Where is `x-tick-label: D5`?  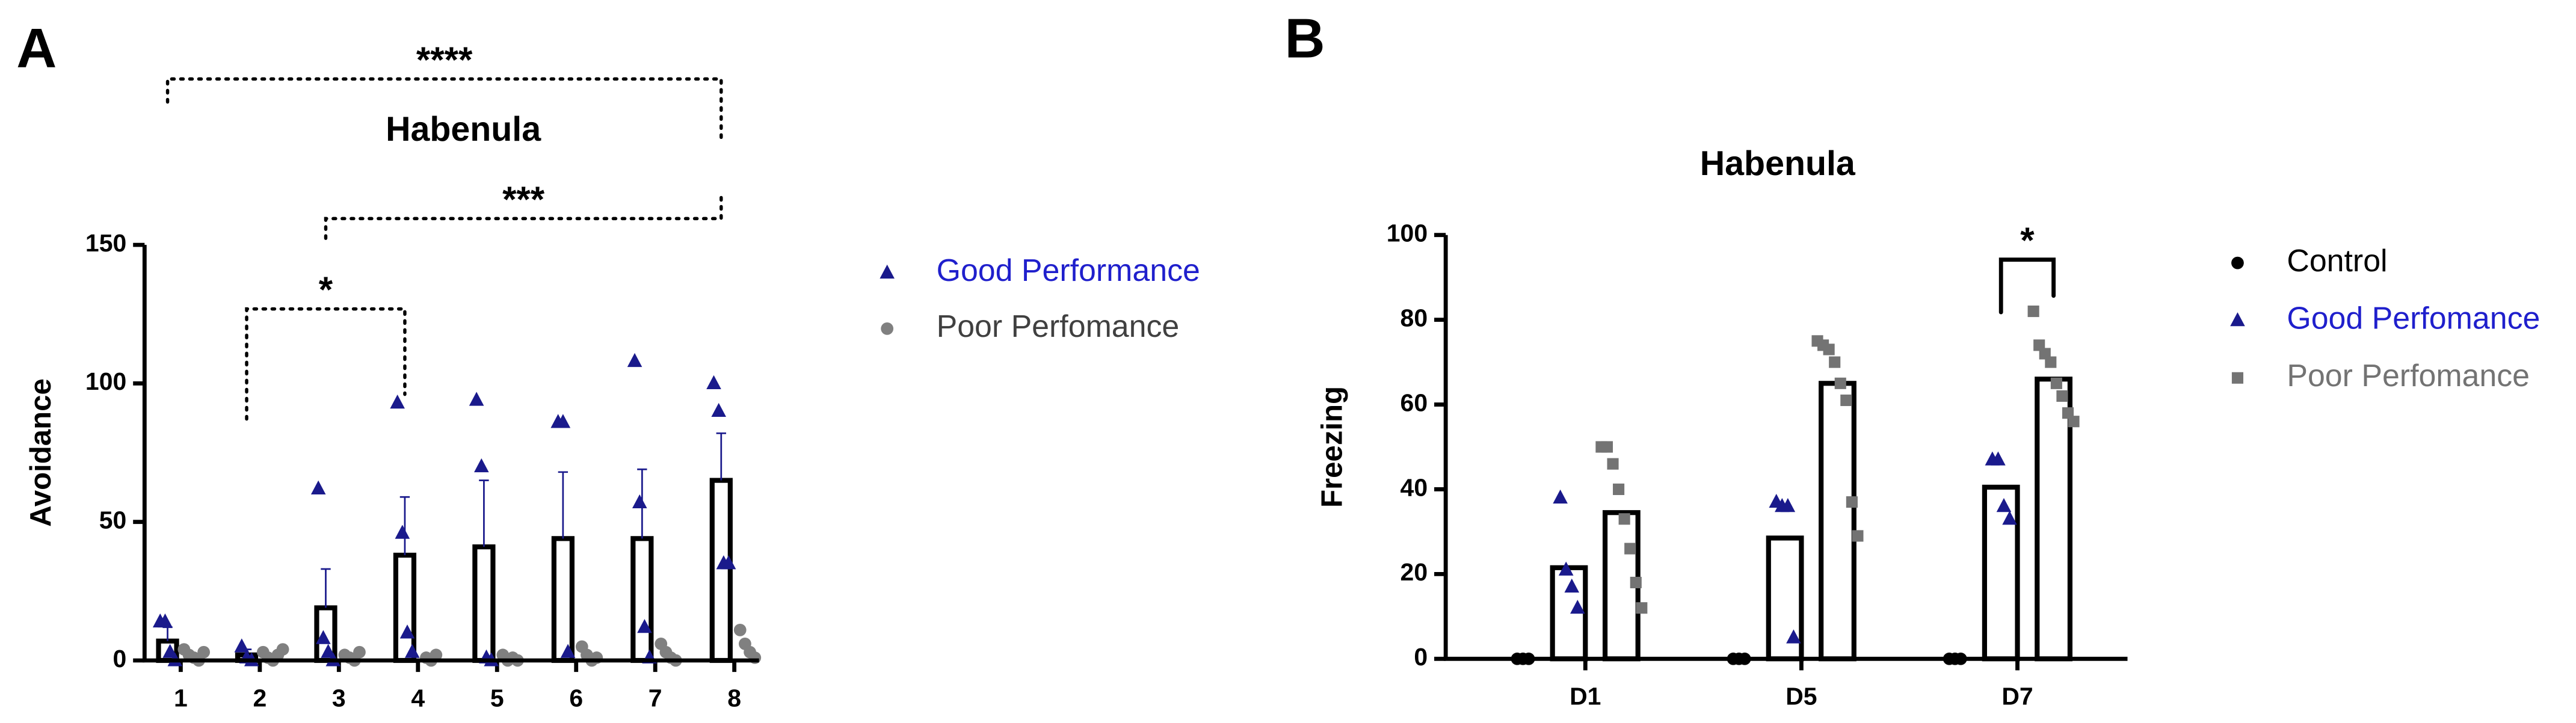
x-tick-label: D5 is located at coordinates (1801, 697).